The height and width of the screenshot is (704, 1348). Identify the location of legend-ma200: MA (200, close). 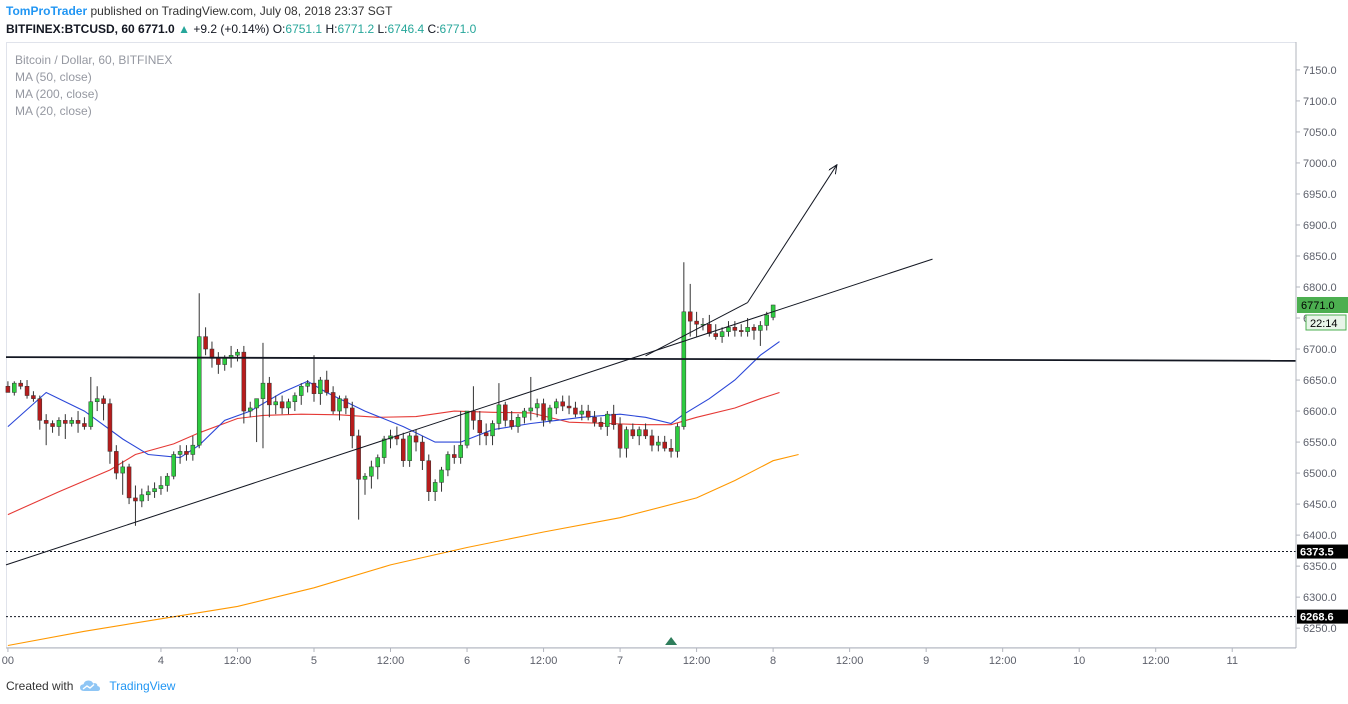
(57, 94).